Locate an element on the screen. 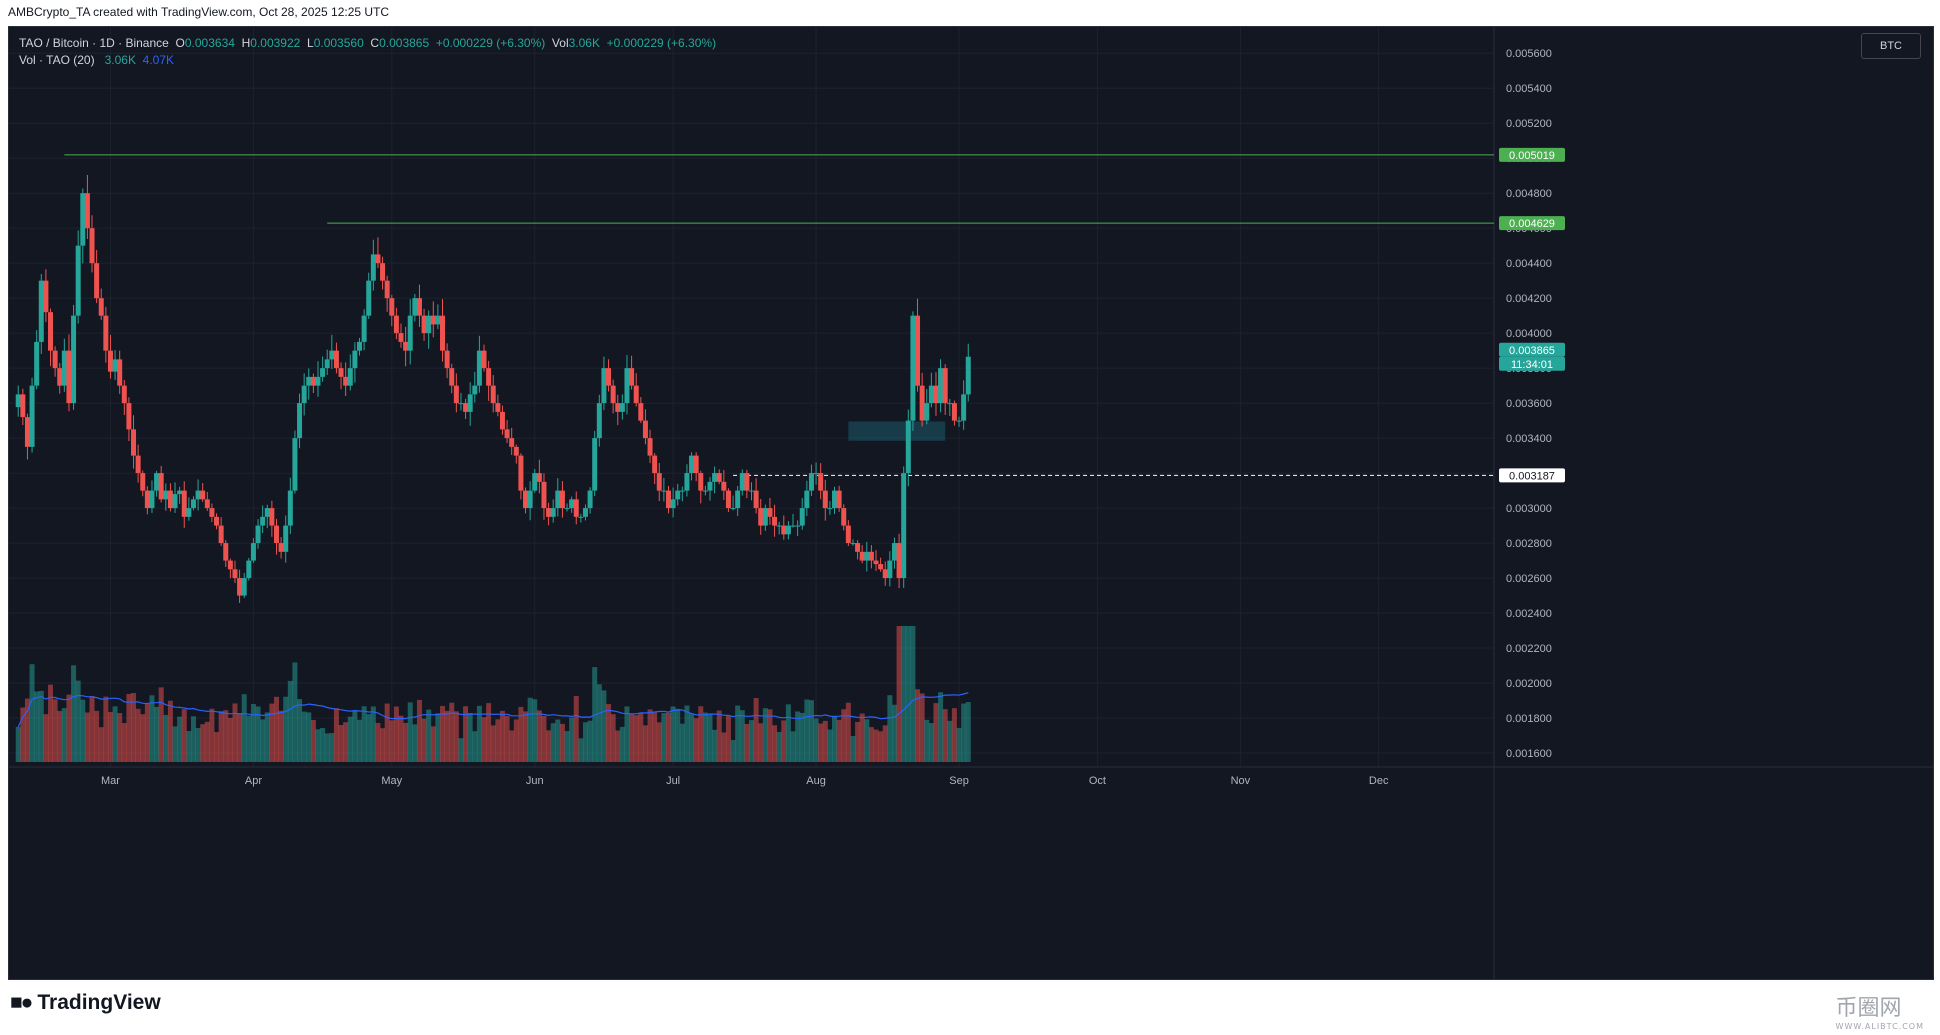 The image size is (1940, 1035). x-tick-label: Oct is located at coordinates (1097, 781).